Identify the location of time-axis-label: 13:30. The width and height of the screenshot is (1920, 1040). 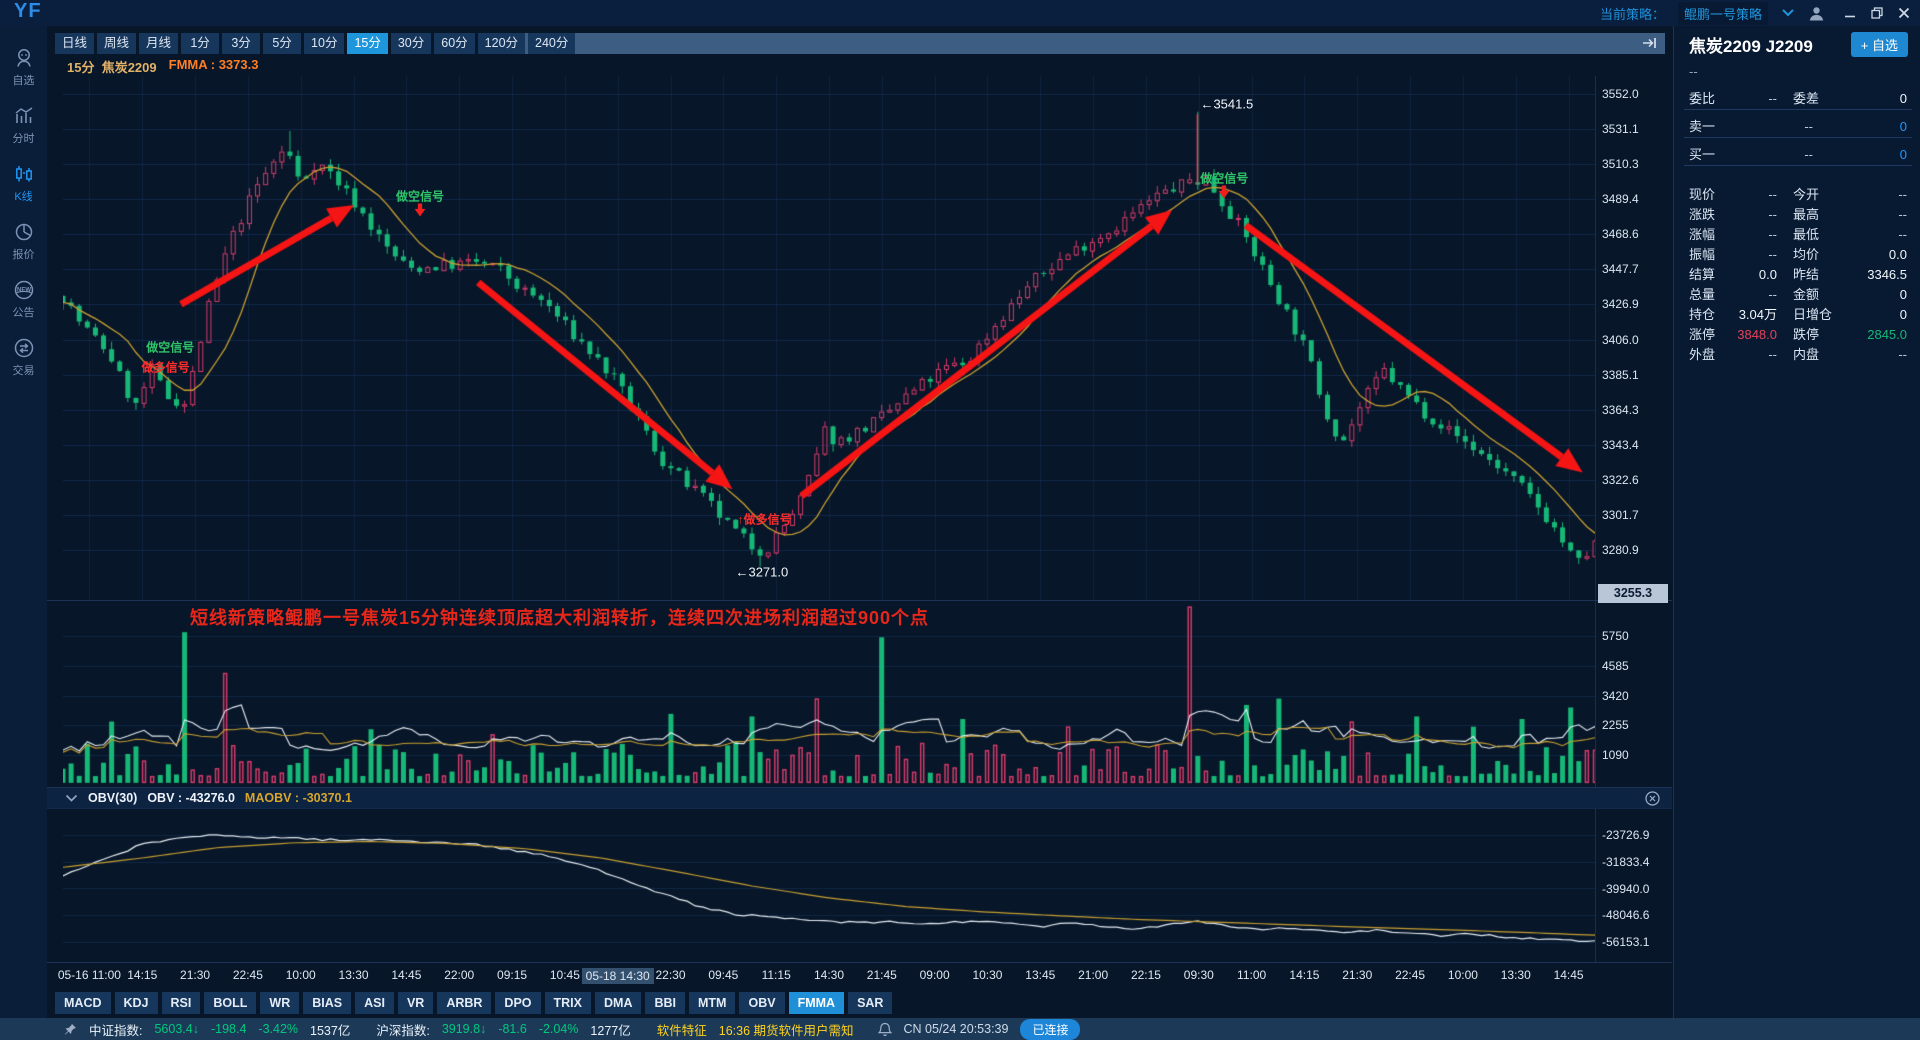
(353, 975).